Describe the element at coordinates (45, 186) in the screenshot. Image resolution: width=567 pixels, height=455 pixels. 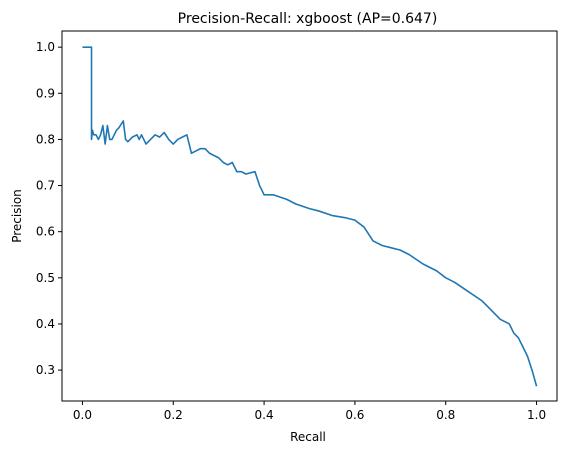
I see `y-tick-label: 0.7` at that location.